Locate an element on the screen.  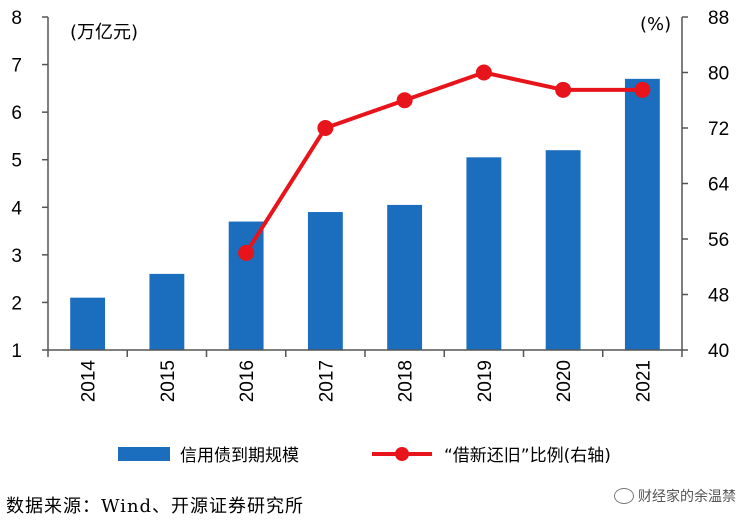
x-tick-label: 2018 is located at coordinates (406, 381).